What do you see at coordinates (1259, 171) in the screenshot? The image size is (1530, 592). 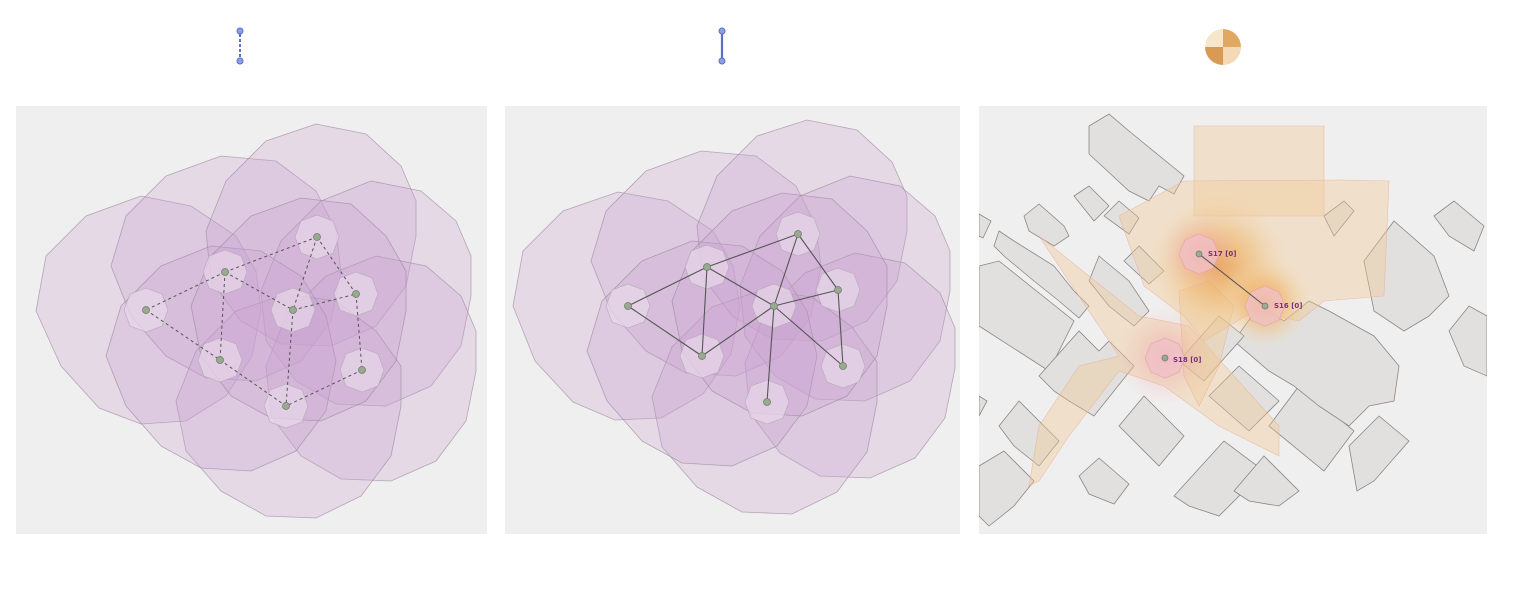 I see `coverage-area` at bounding box center [1259, 171].